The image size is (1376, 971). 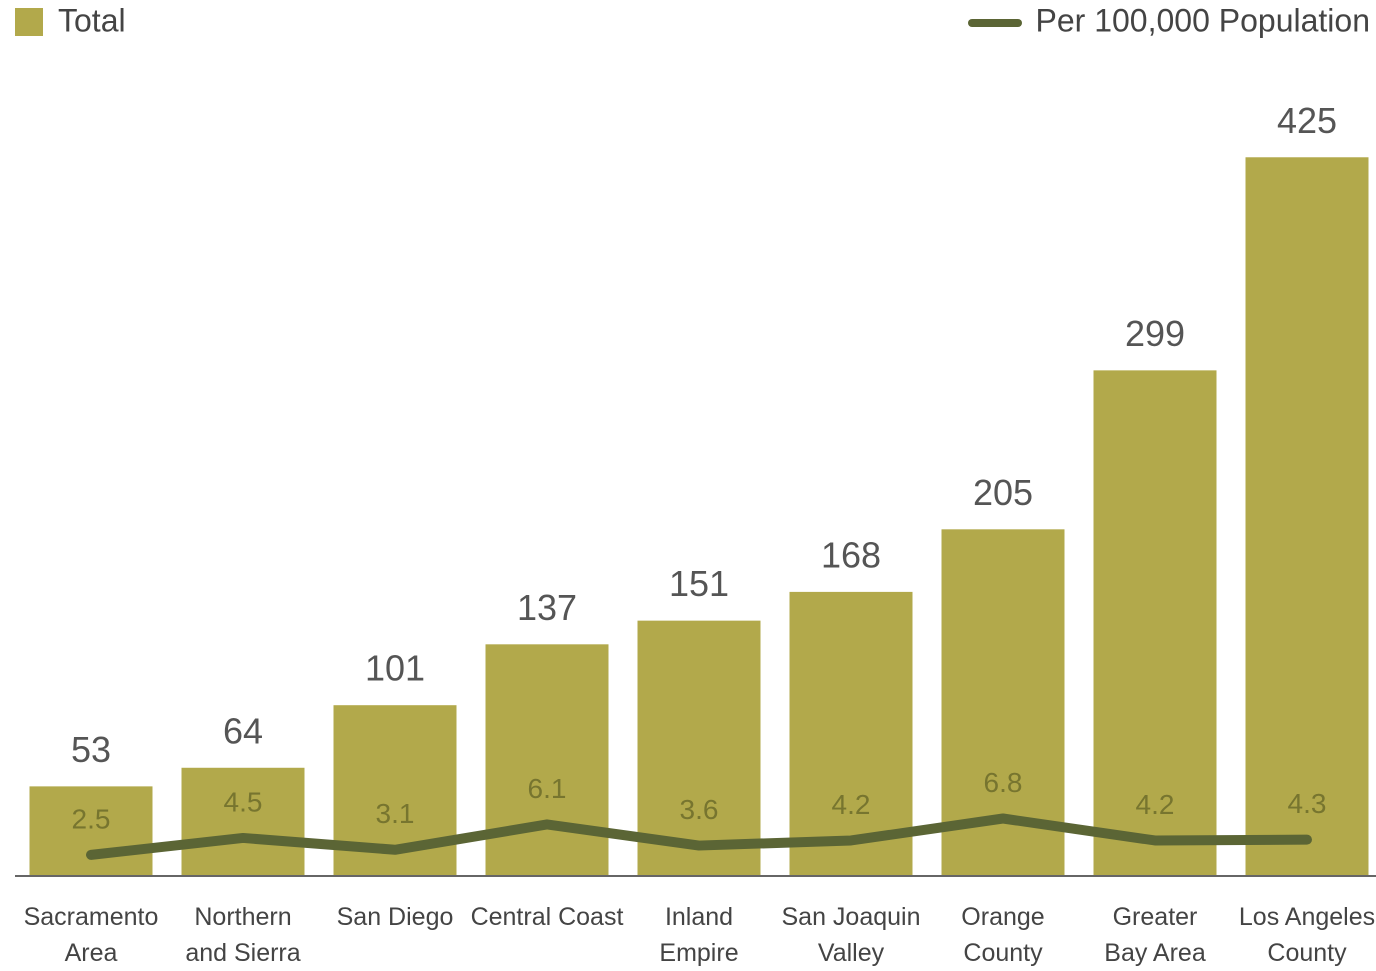 I want to click on x-tick-label: Greater Bay Area, so click(x=1155, y=935).